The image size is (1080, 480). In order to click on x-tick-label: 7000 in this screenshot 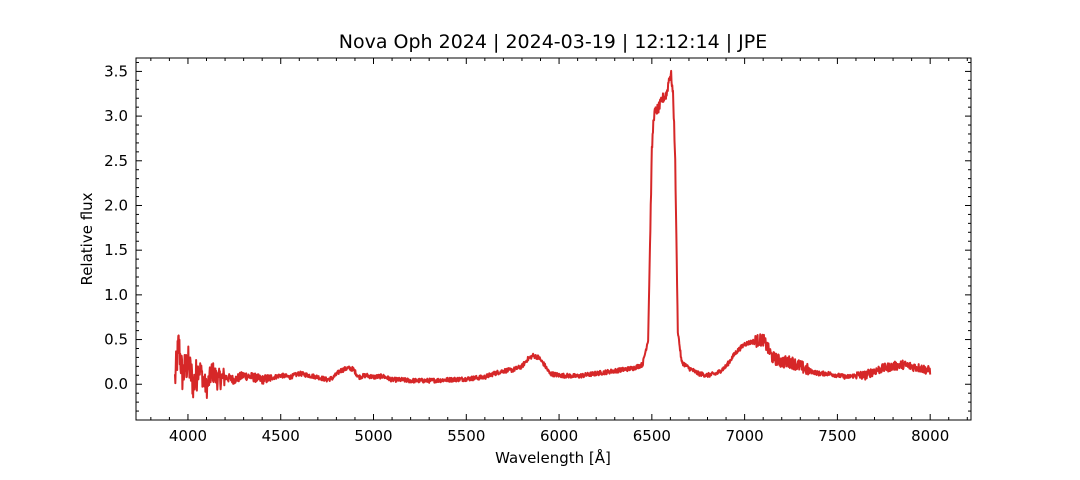, I will do `click(745, 436)`.